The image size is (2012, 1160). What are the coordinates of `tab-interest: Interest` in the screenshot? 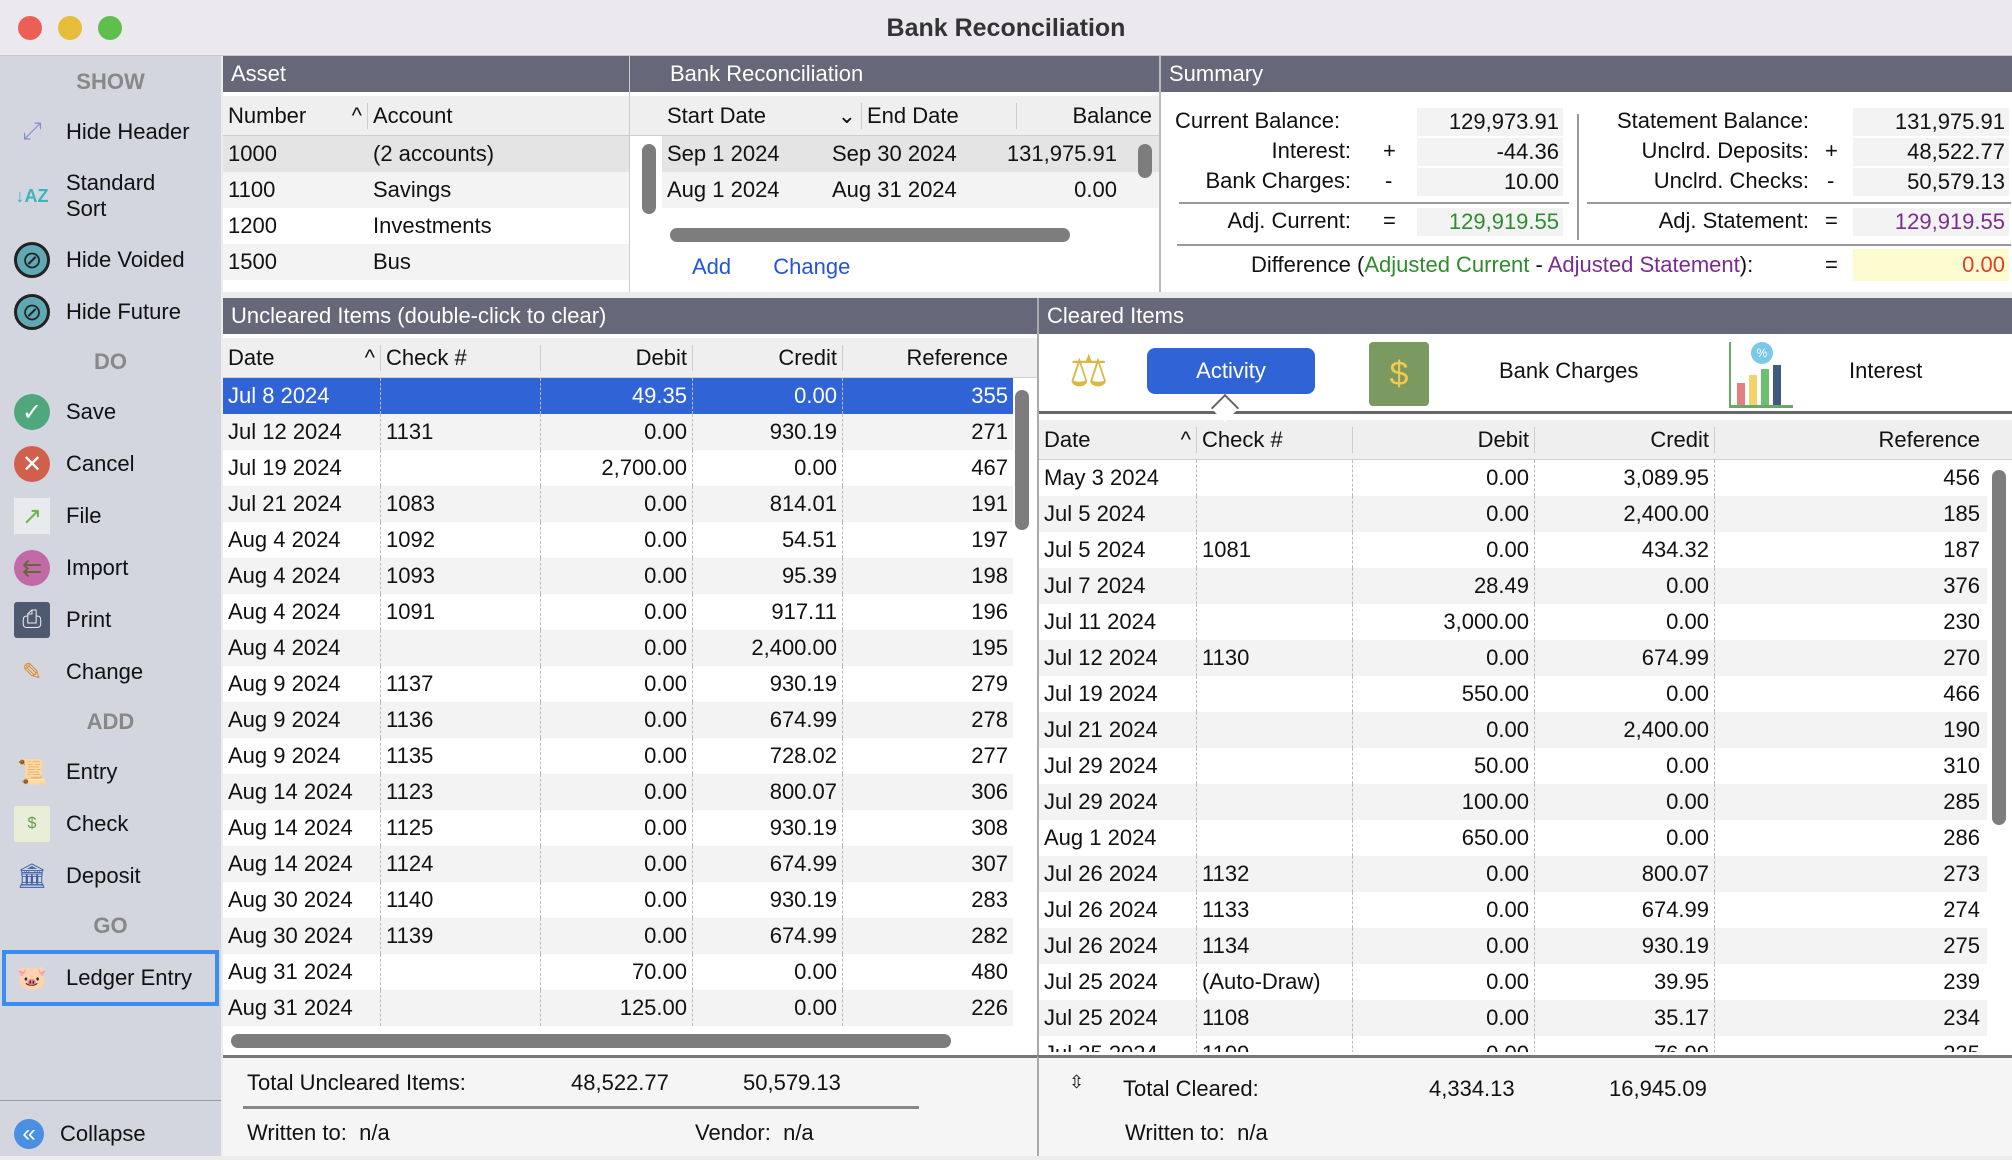 It's located at (1886, 370).